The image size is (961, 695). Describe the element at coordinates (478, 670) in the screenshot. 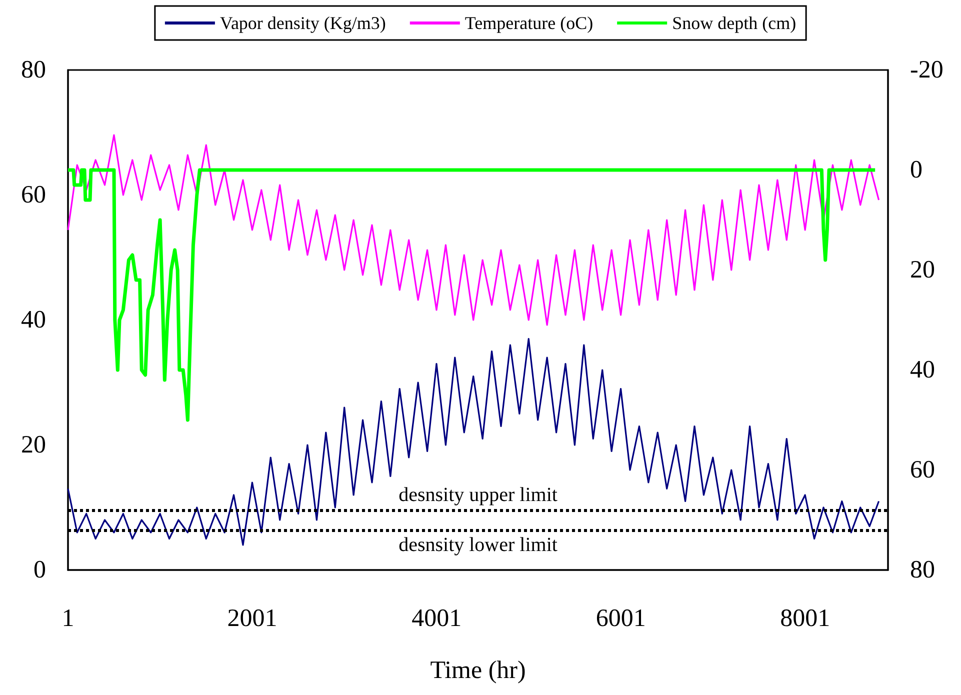

I see `x-axis-title: Time (hr)` at that location.